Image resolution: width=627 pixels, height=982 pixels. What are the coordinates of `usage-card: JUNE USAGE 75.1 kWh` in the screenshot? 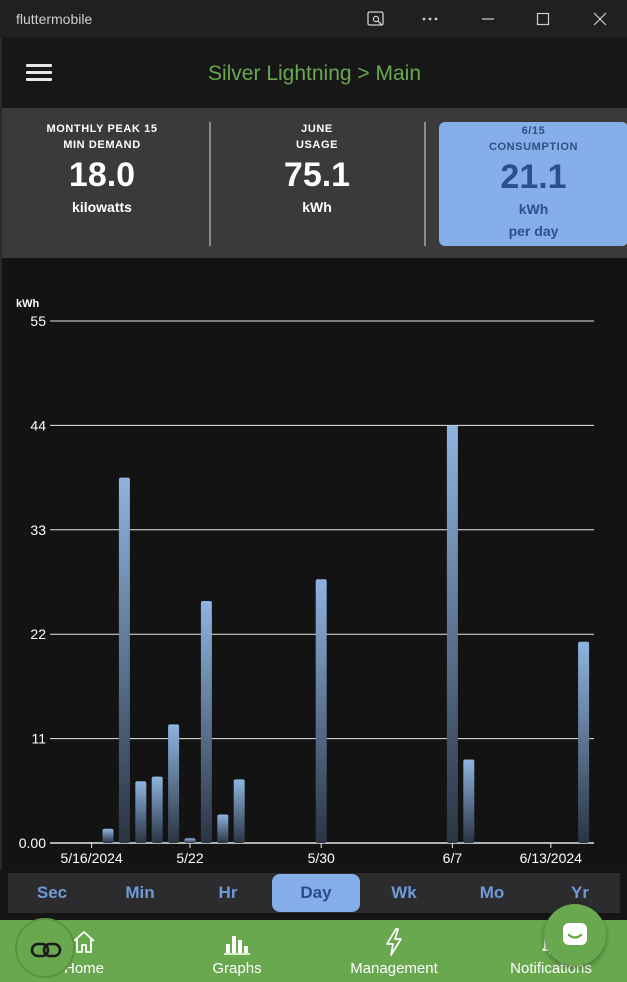 It's located at (317, 183).